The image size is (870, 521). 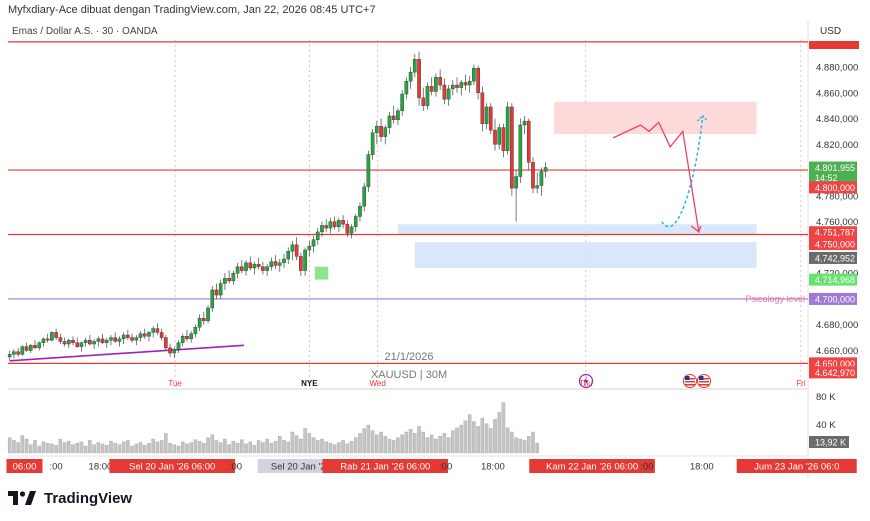 I want to click on day-label: Wed, so click(x=378, y=383).